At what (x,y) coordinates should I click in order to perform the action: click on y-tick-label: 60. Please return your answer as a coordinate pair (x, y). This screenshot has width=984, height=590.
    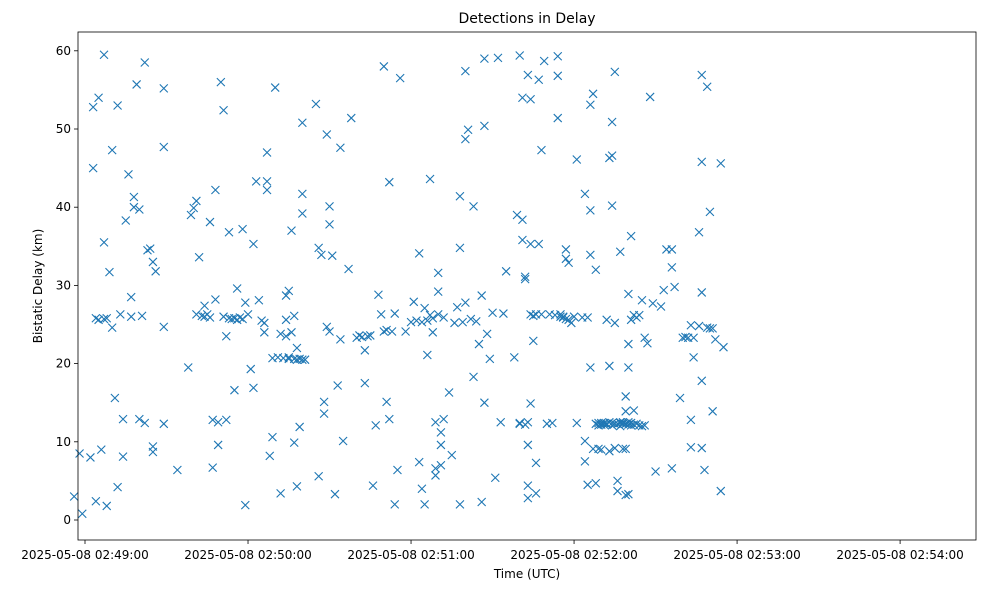
    Looking at the image, I should click on (63, 51).